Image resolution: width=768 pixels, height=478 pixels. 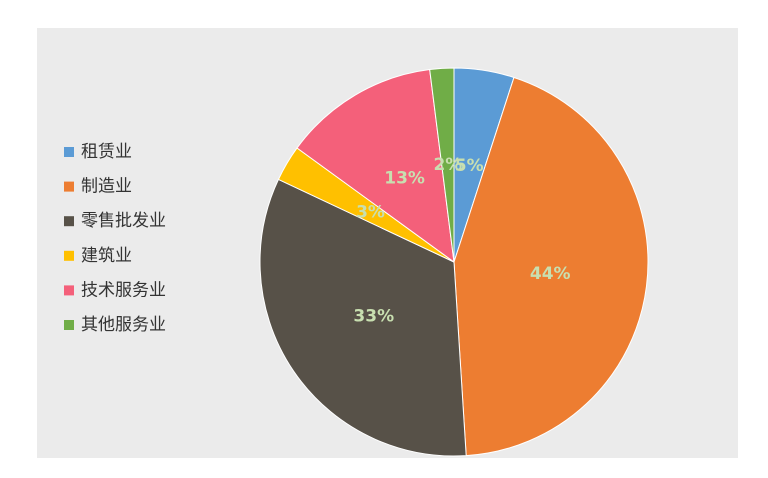 What do you see at coordinates (447, 165) in the screenshot?
I see `slice-label: 2%` at bounding box center [447, 165].